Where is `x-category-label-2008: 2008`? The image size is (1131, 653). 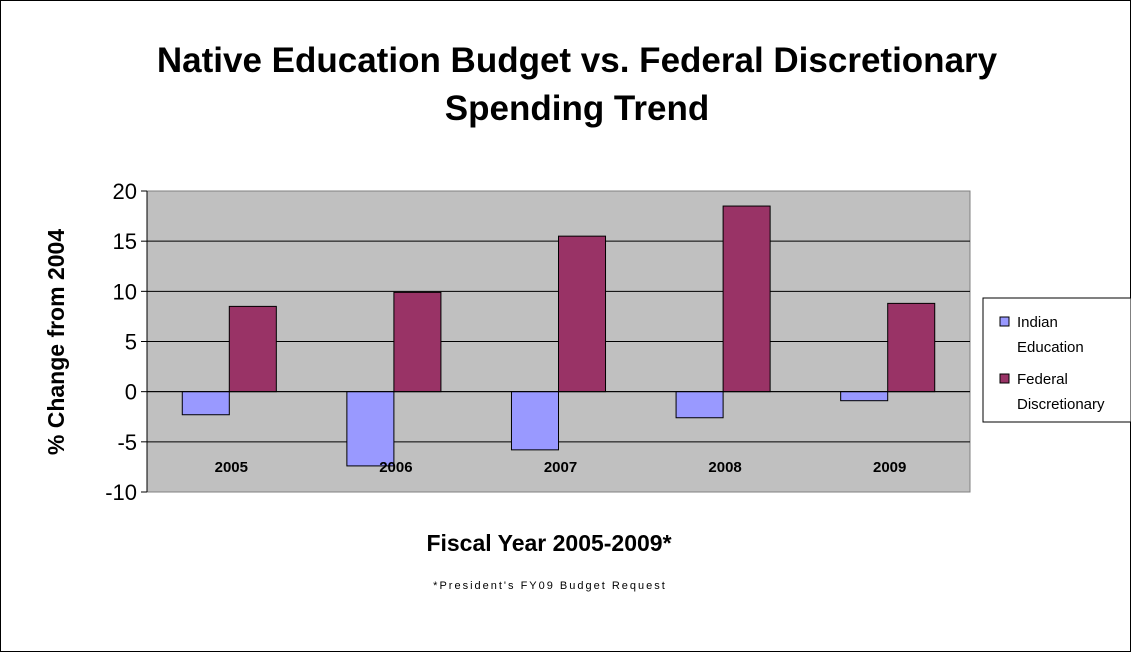
x-category-label-2008: 2008 is located at coordinates (724, 467).